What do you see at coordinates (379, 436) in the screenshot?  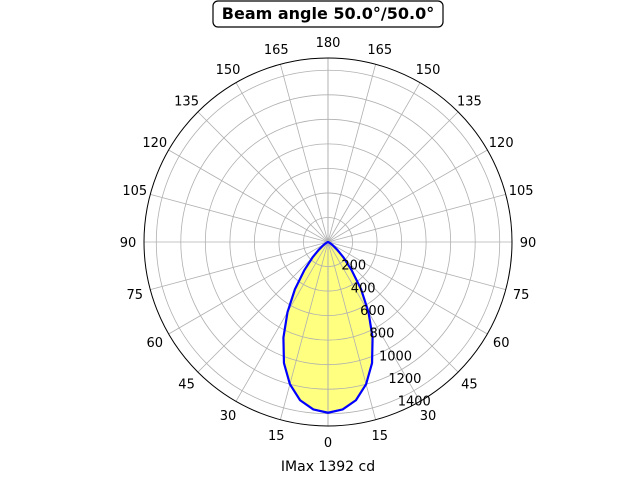 I see `angle-tick-label-15-right: 15` at bounding box center [379, 436].